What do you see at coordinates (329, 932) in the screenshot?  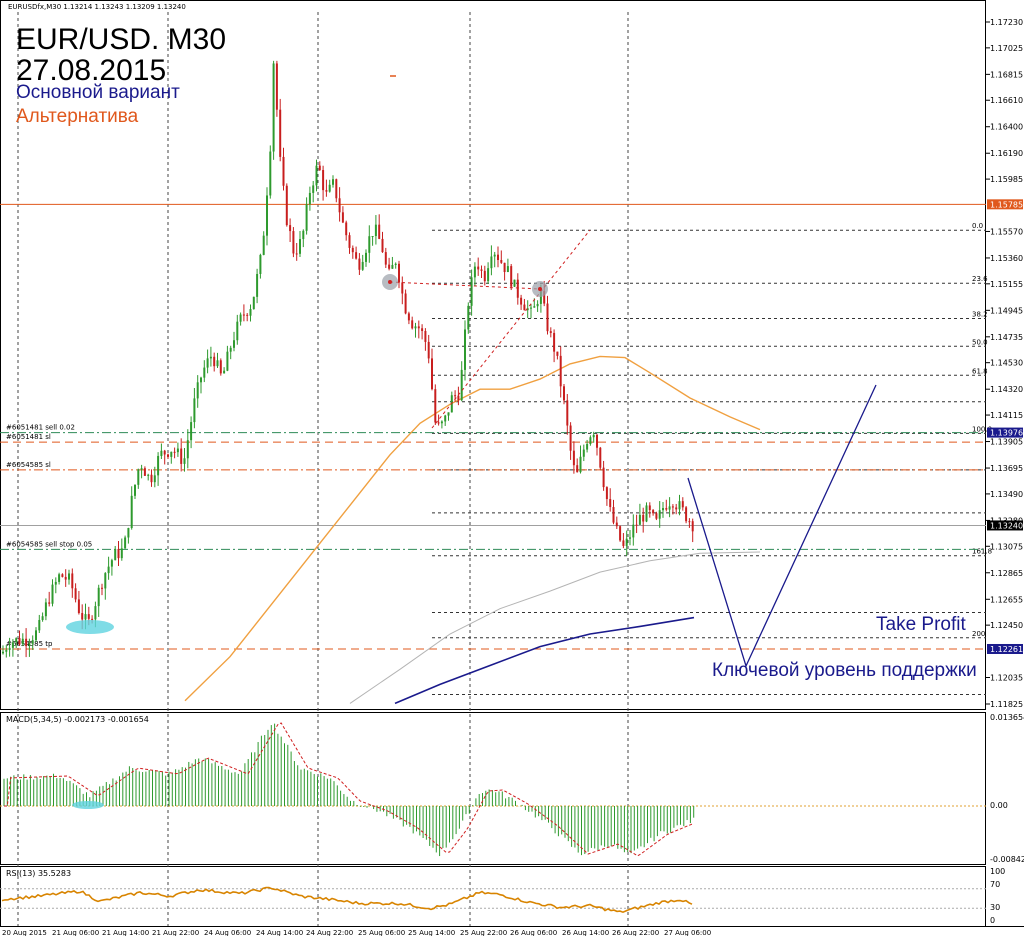 I see `time-tick-6: 24 Aug 22:00` at bounding box center [329, 932].